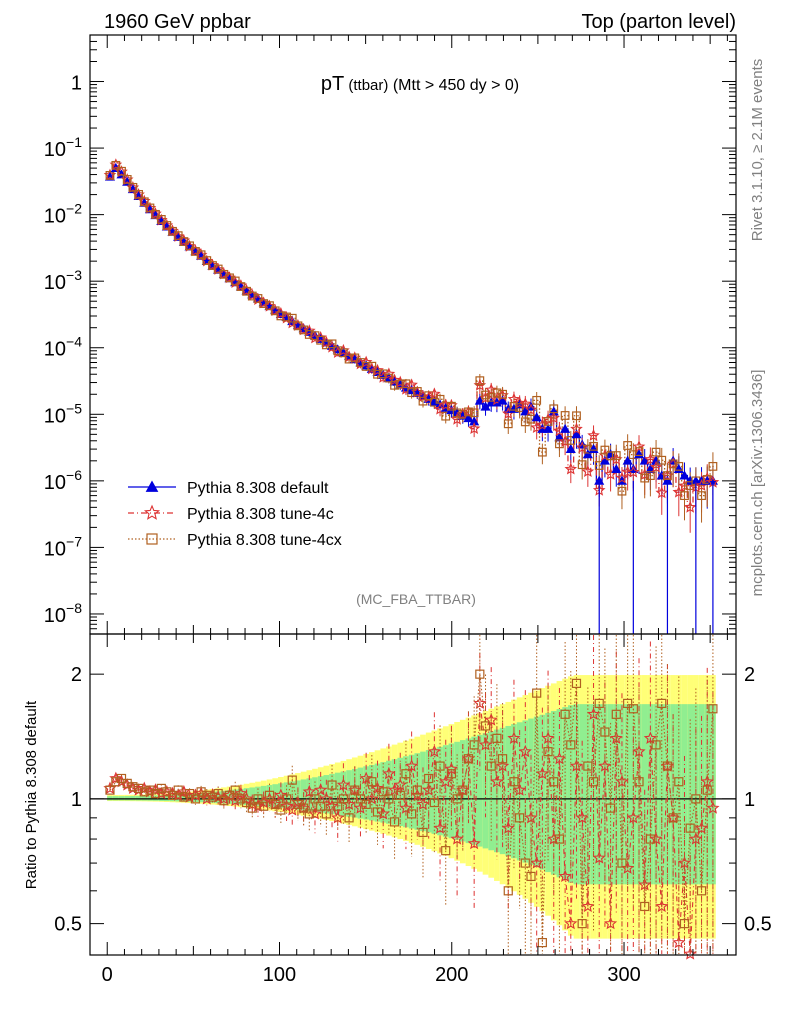 This screenshot has width=786, height=1024. I want to click on ratio-y-tick-label-right: 2, so click(749, 675).